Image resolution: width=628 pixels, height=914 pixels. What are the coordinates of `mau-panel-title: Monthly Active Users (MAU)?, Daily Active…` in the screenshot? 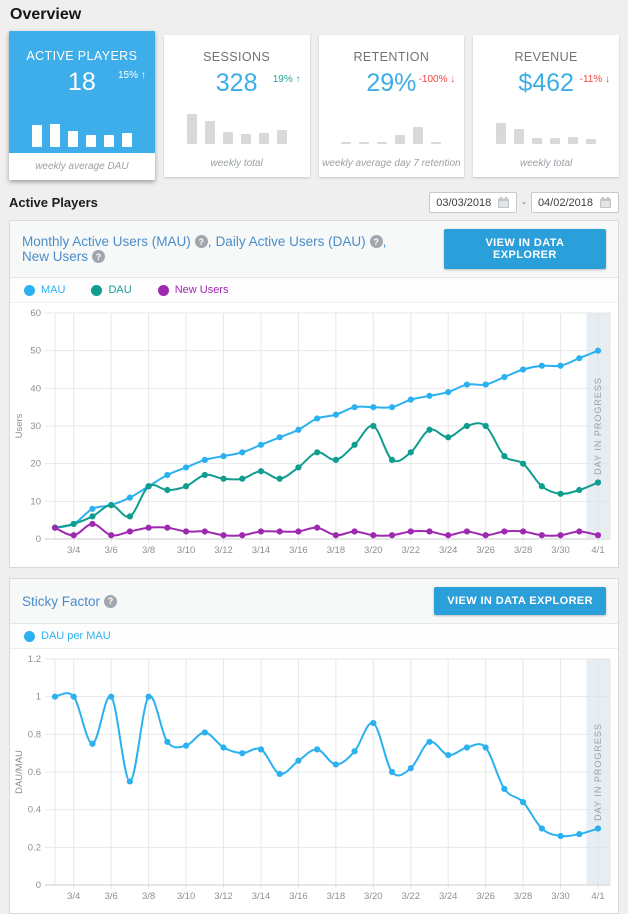 It's located at (233, 249).